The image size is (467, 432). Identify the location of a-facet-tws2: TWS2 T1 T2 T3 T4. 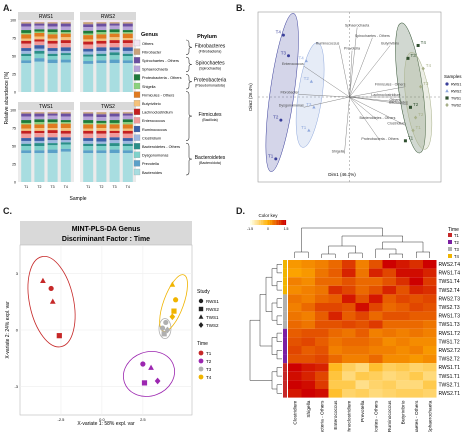
(108, 145).